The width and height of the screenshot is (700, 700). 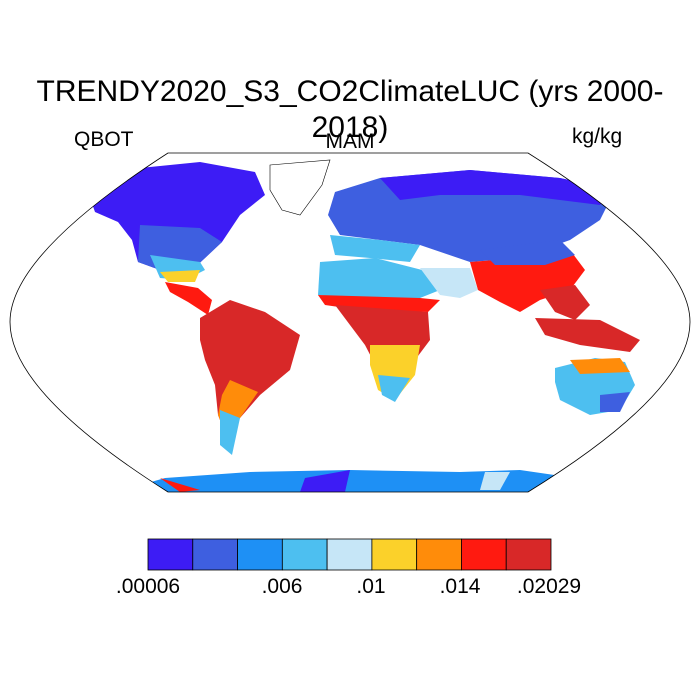 What do you see at coordinates (527, 252) in the screenshot?
I see `tibet` at bounding box center [527, 252].